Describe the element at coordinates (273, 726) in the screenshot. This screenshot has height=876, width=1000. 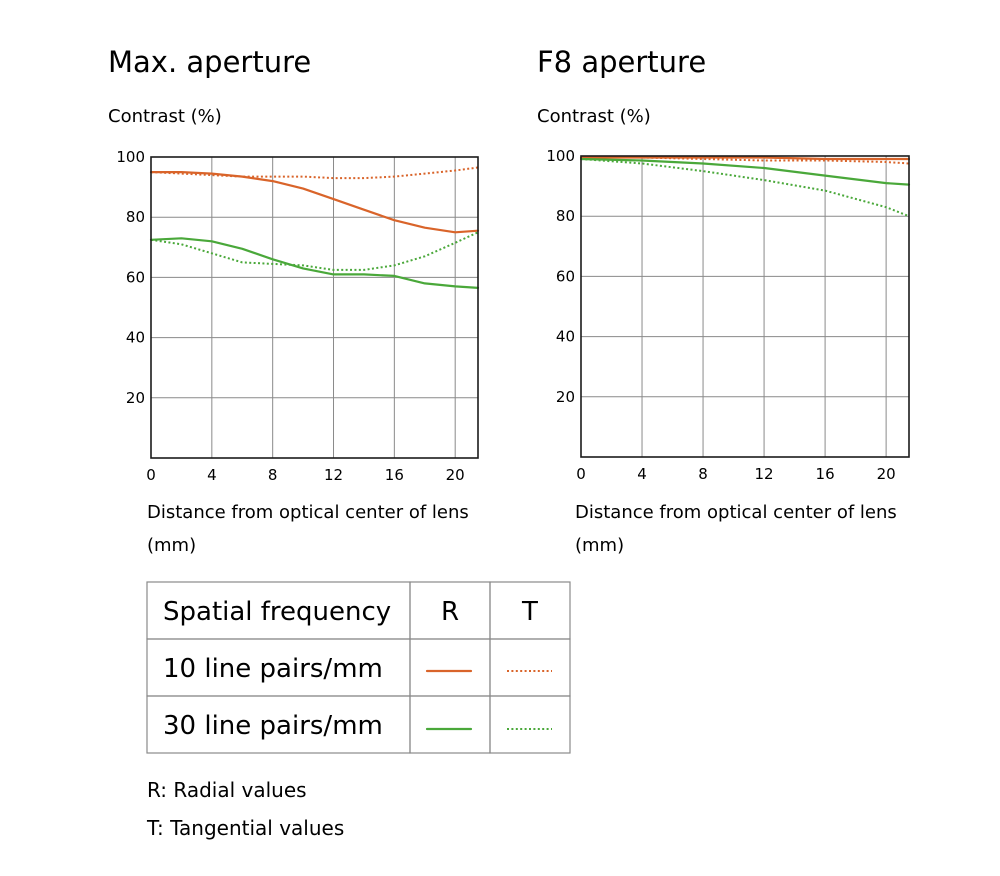
I see `legend-row-label-30lp: 30 line pairs/mm` at that location.